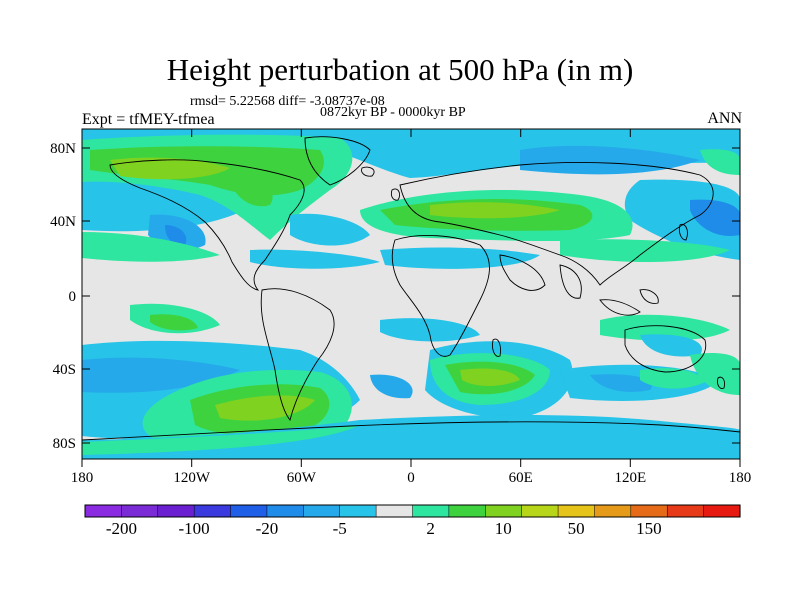 The width and height of the screenshot is (800, 600). Describe the element at coordinates (340, 528) in the screenshot. I see `colorbar-label-minus5: -5` at that location.